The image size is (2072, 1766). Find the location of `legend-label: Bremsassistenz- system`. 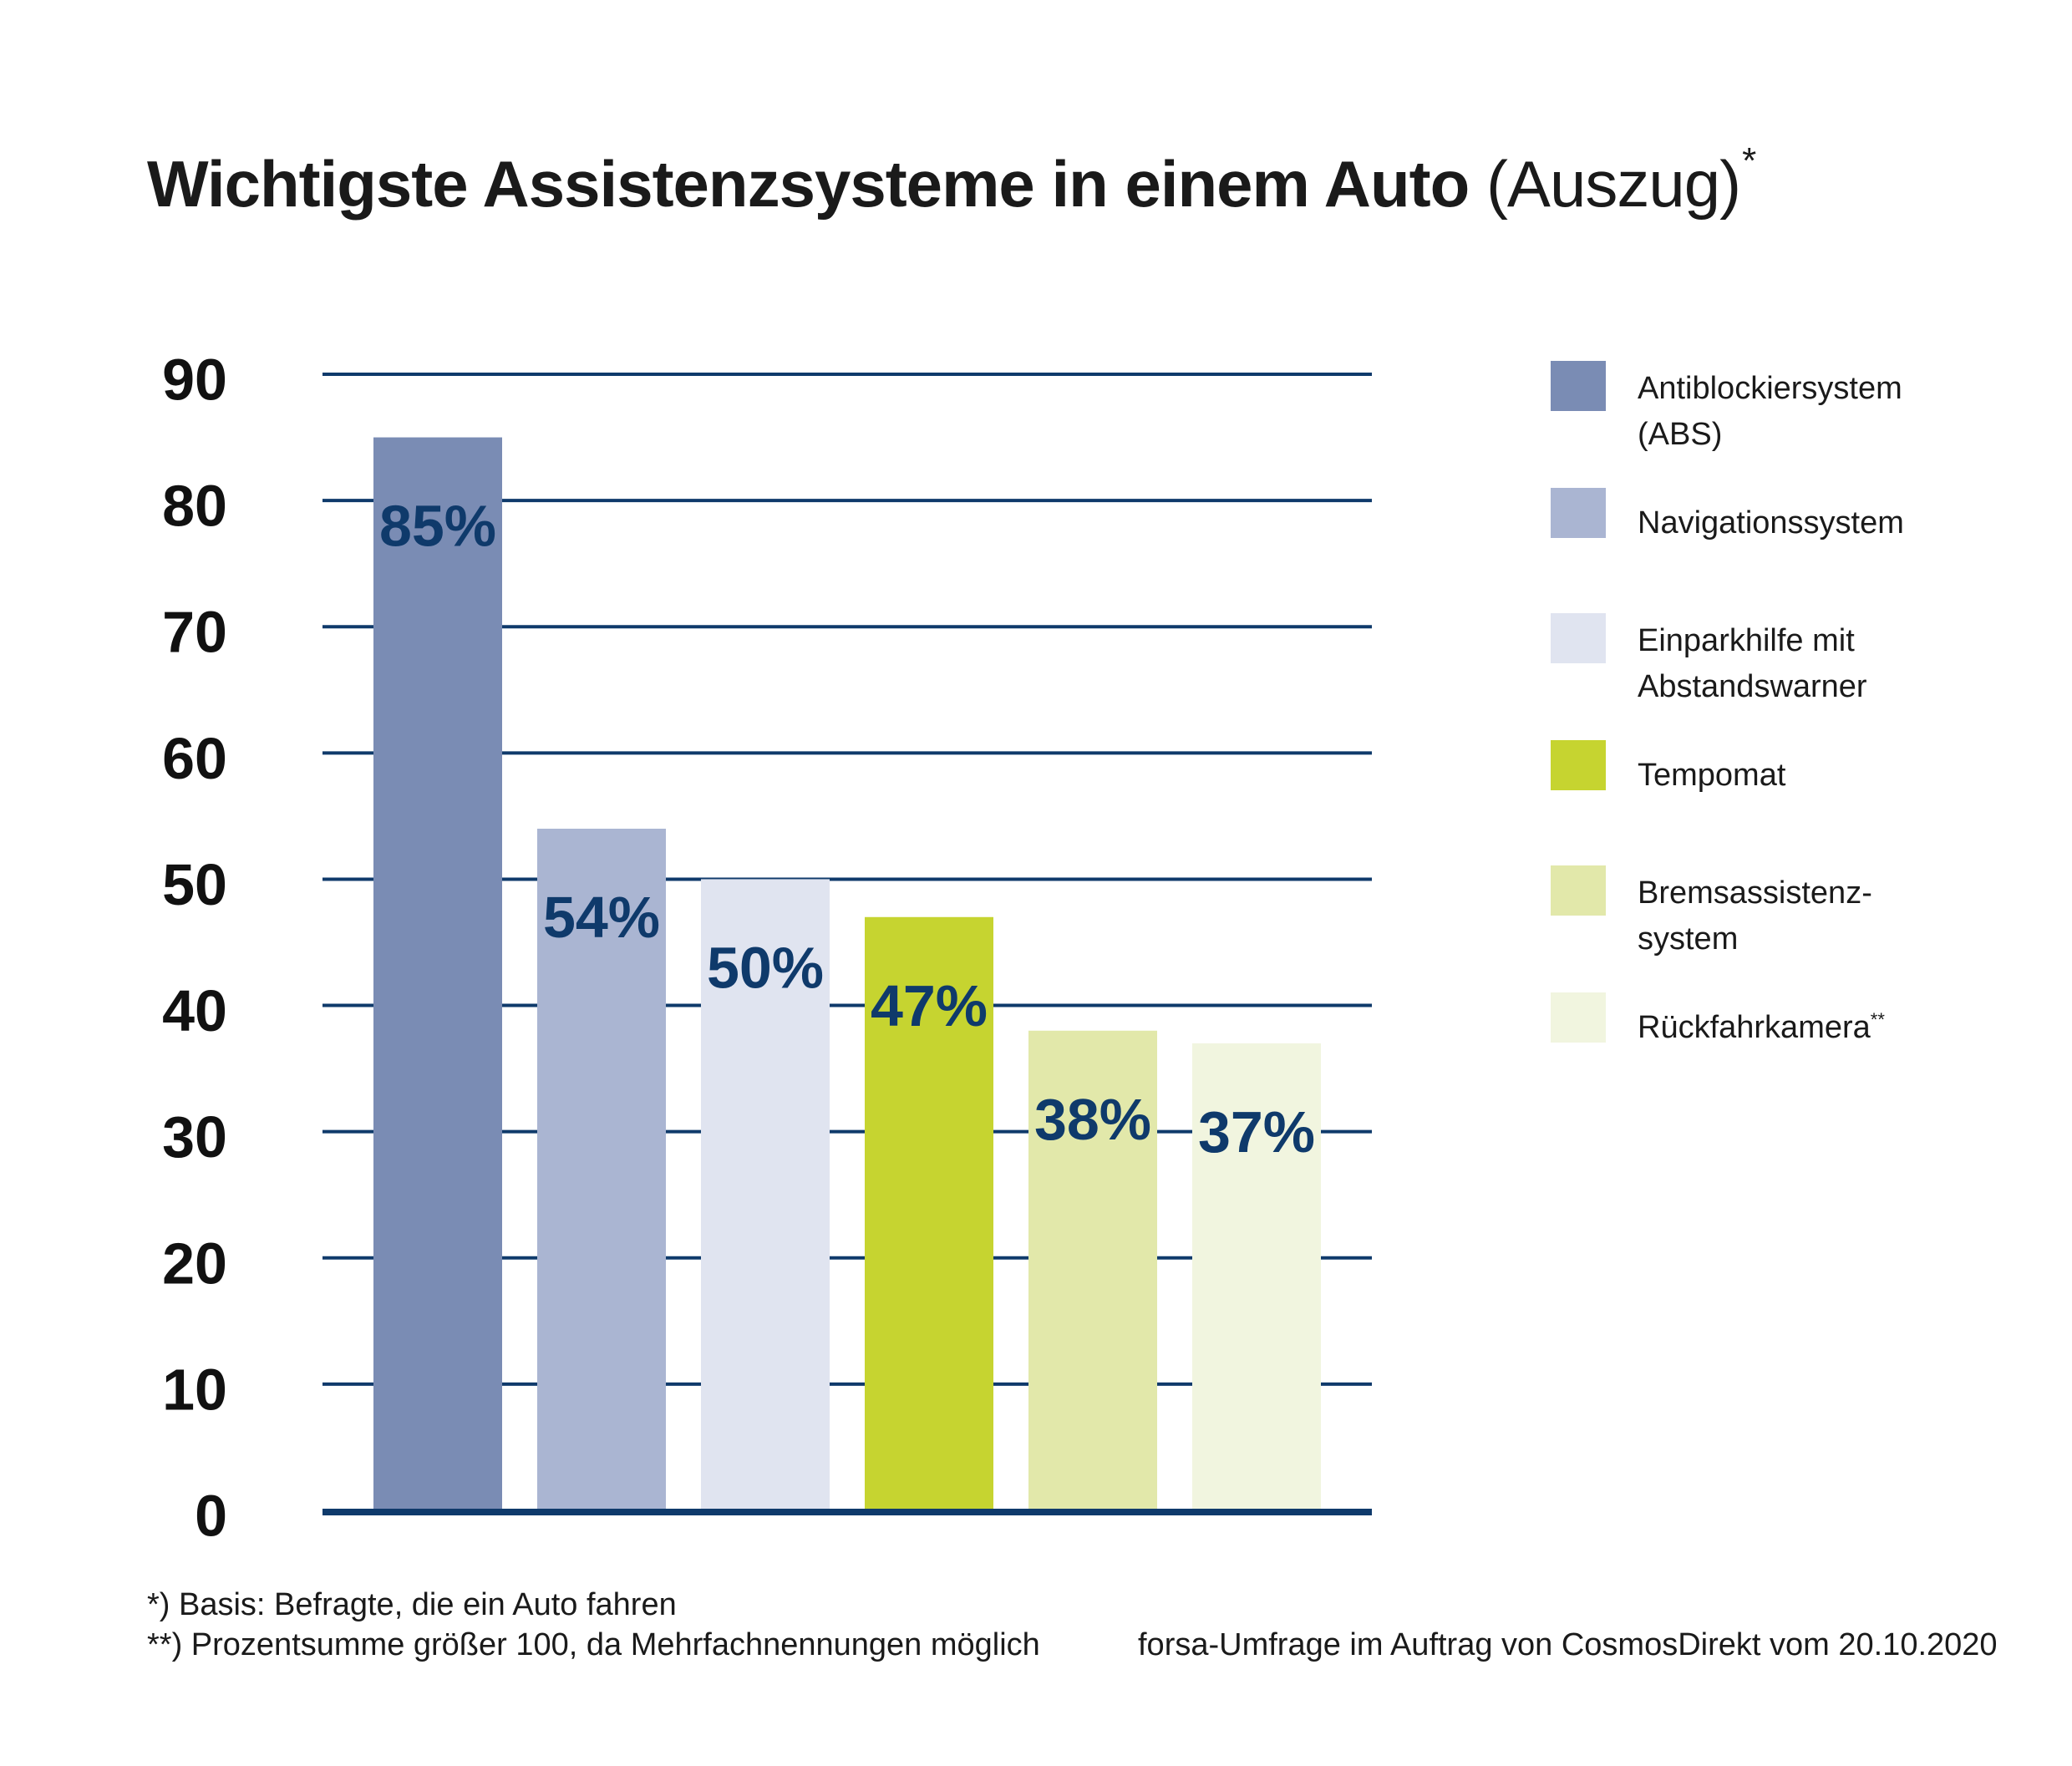

legend-label: Bremsassistenz- system is located at coordinates (1755, 916).